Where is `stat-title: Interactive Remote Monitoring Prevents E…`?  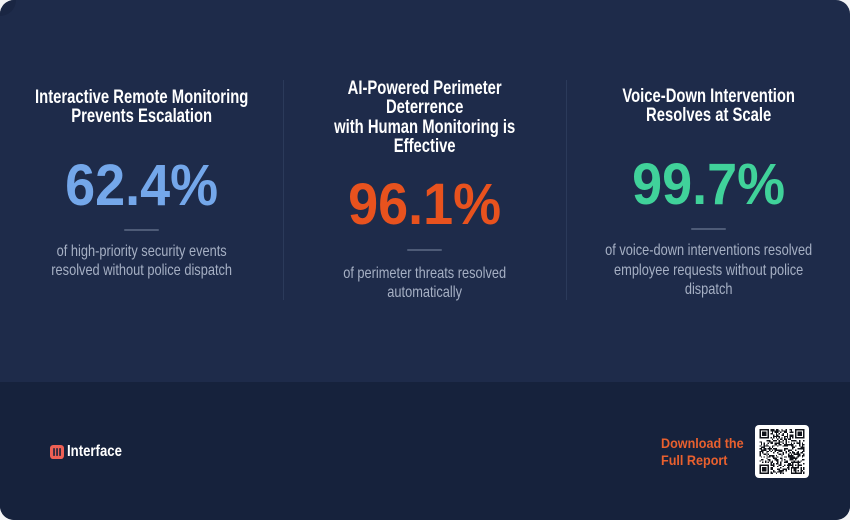 stat-title: Interactive Remote Monitoring Prevents E… is located at coordinates (142, 107).